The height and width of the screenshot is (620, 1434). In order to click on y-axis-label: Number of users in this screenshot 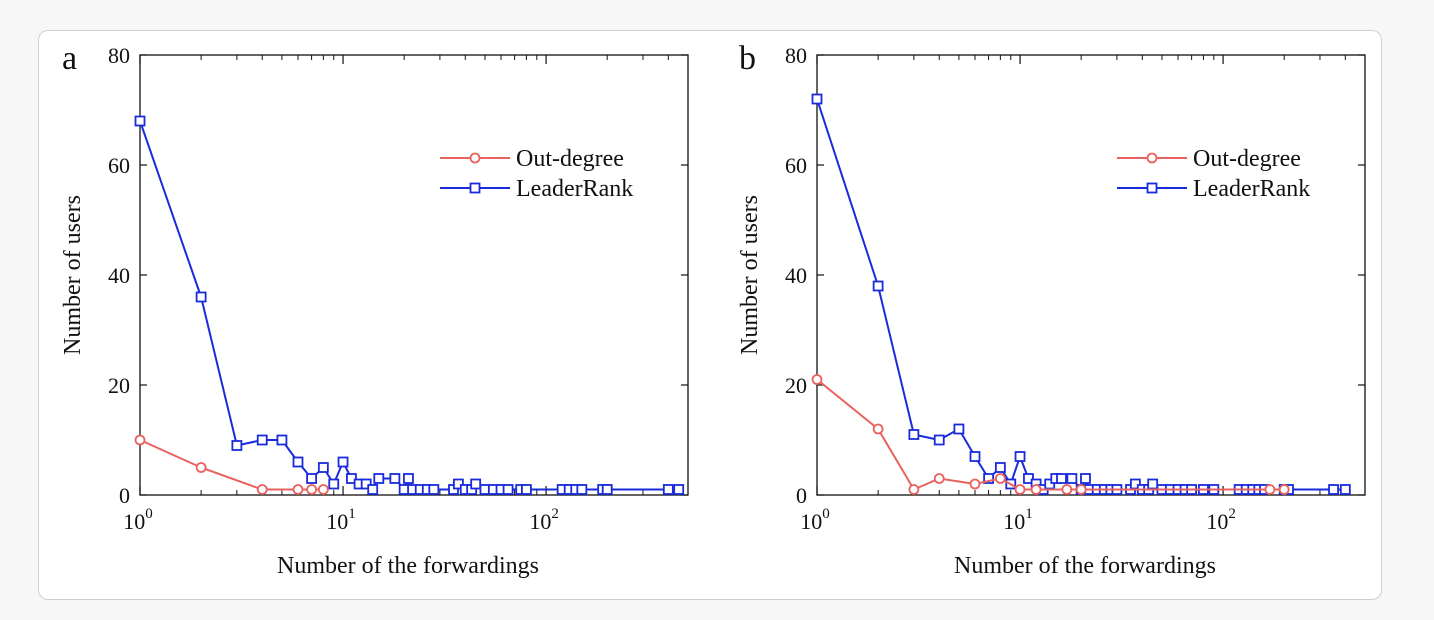, I will do `click(73, 275)`.